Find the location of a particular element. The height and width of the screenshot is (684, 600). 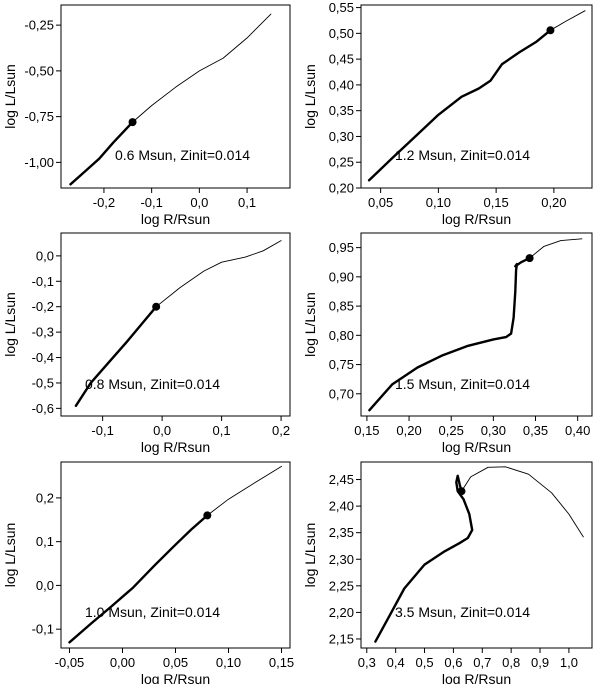

y-tick-label: 2,30 is located at coordinates (341, 559).